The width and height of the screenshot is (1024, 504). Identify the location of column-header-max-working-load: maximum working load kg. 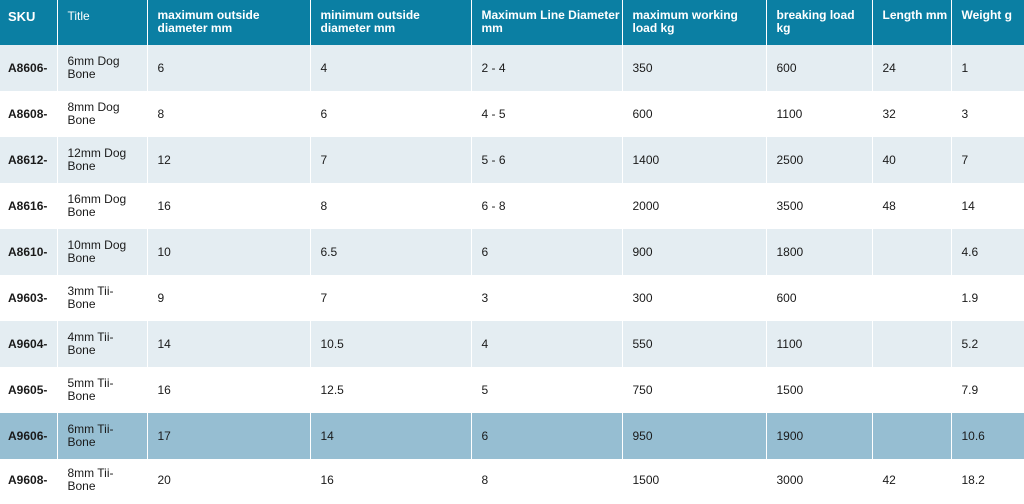
(694, 22).